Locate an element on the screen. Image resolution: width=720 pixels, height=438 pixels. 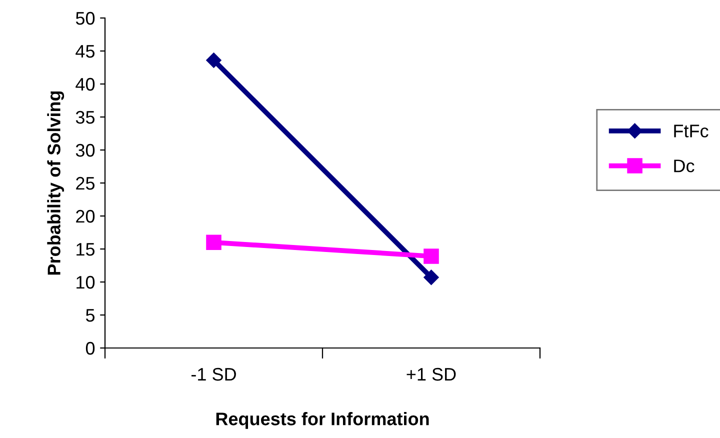
y-tick-label: 25 is located at coordinates (85, 183).